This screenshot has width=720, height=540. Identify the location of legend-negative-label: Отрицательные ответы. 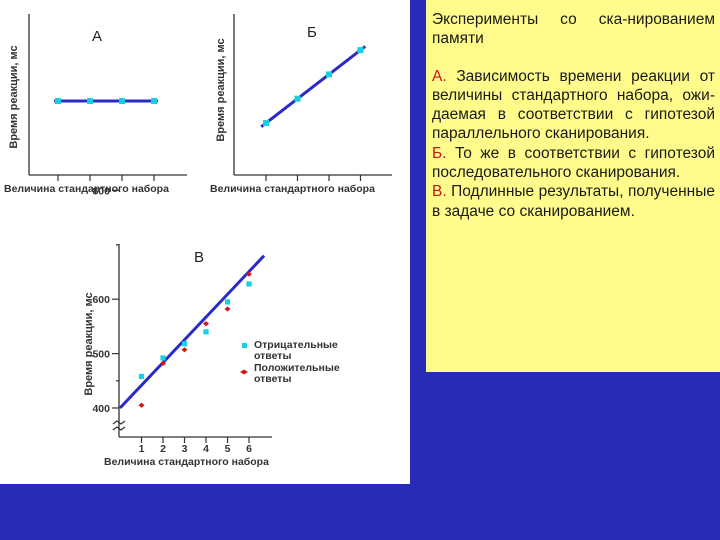
(296, 350).